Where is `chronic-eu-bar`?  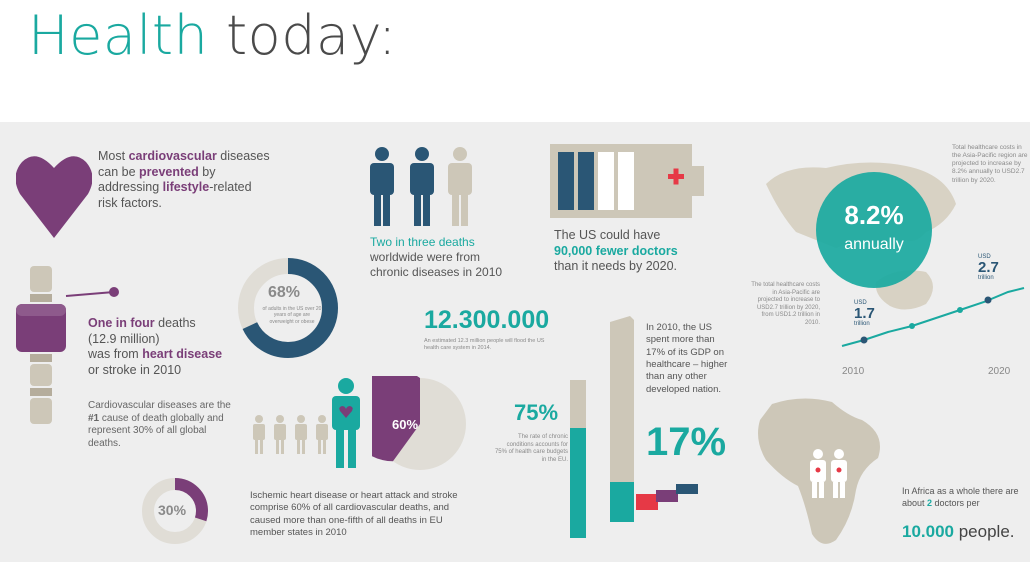 chronic-eu-bar is located at coordinates (578, 459).